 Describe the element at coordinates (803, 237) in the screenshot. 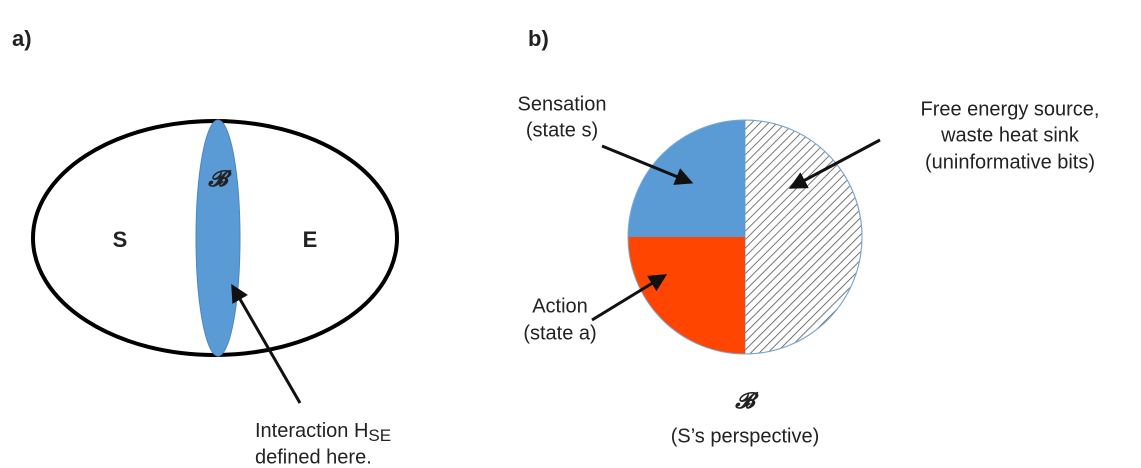

I see `free-energy-slice` at that location.